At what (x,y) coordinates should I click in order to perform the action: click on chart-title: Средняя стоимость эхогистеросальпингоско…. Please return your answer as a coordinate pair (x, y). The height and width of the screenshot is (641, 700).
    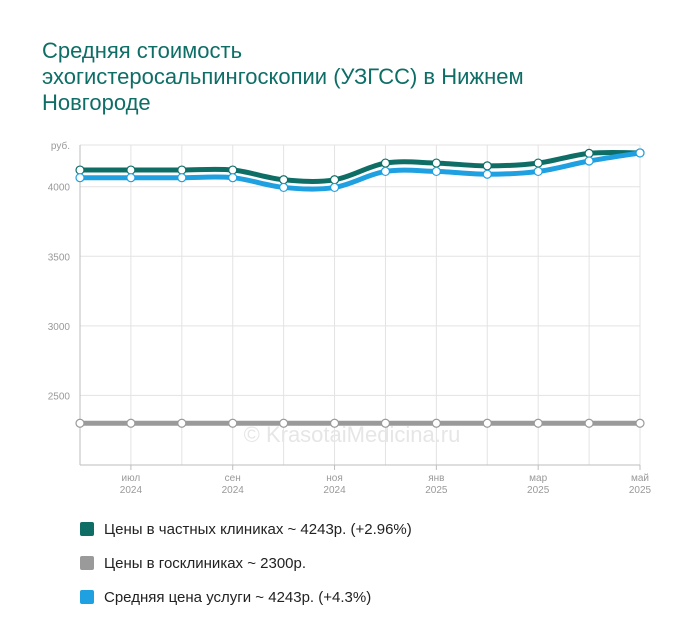
    Looking at the image, I should click on (342, 77).